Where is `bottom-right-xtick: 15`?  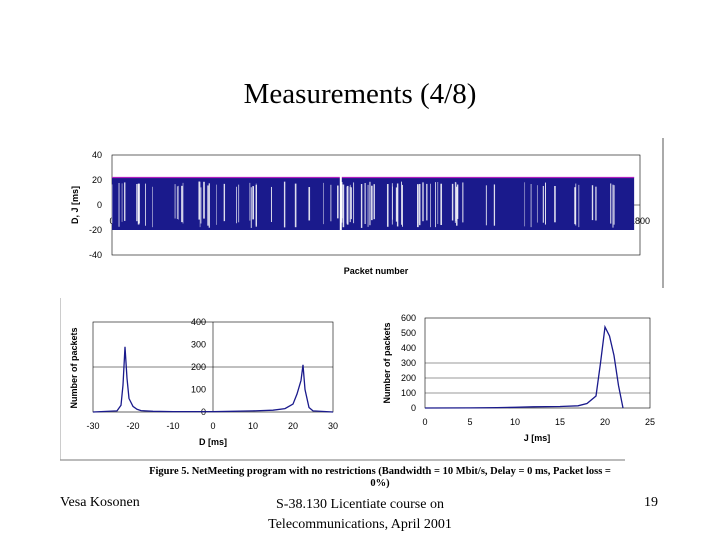
bottom-right-xtick: 15 is located at coordinates (560, 422).